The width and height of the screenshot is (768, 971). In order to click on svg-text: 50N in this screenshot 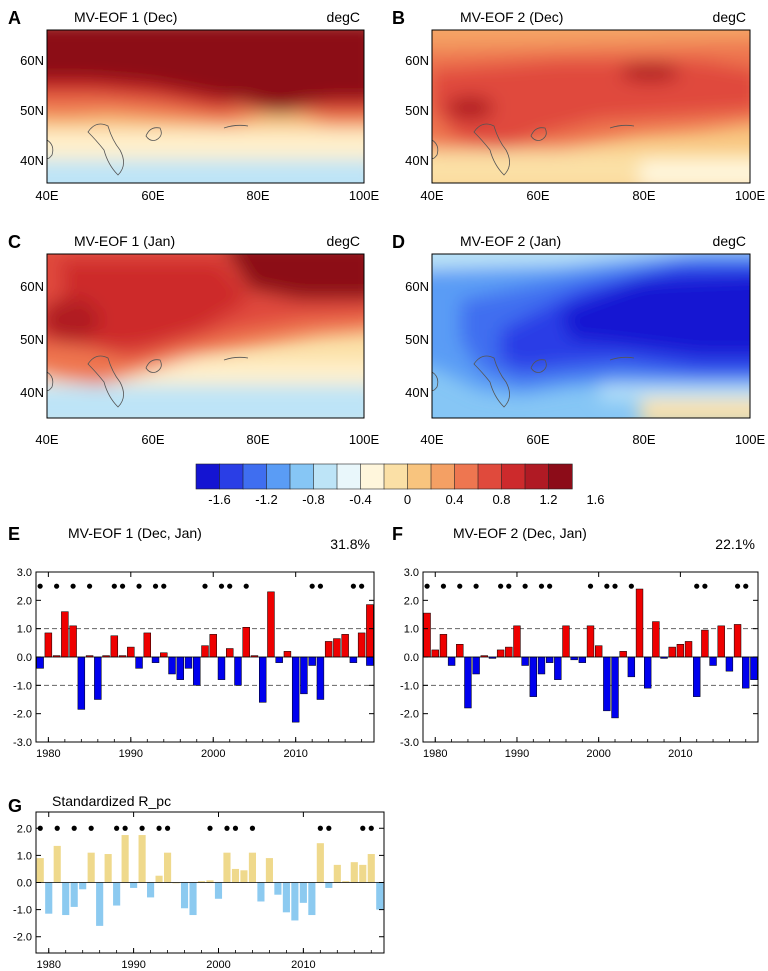, I will do `click(32, 339)`.